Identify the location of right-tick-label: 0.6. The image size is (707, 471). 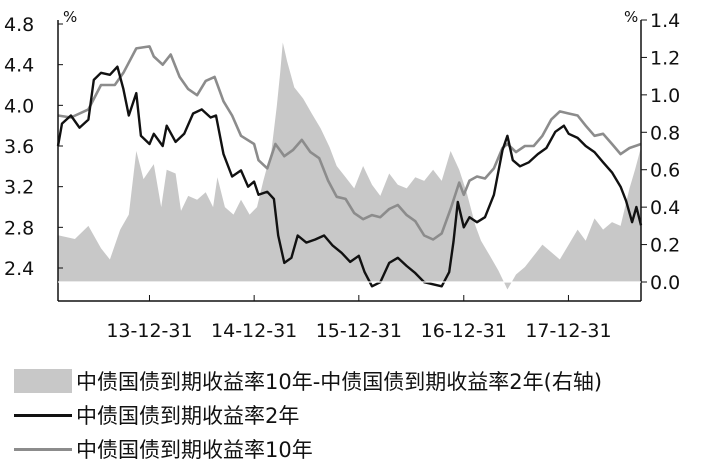
(665, 171).